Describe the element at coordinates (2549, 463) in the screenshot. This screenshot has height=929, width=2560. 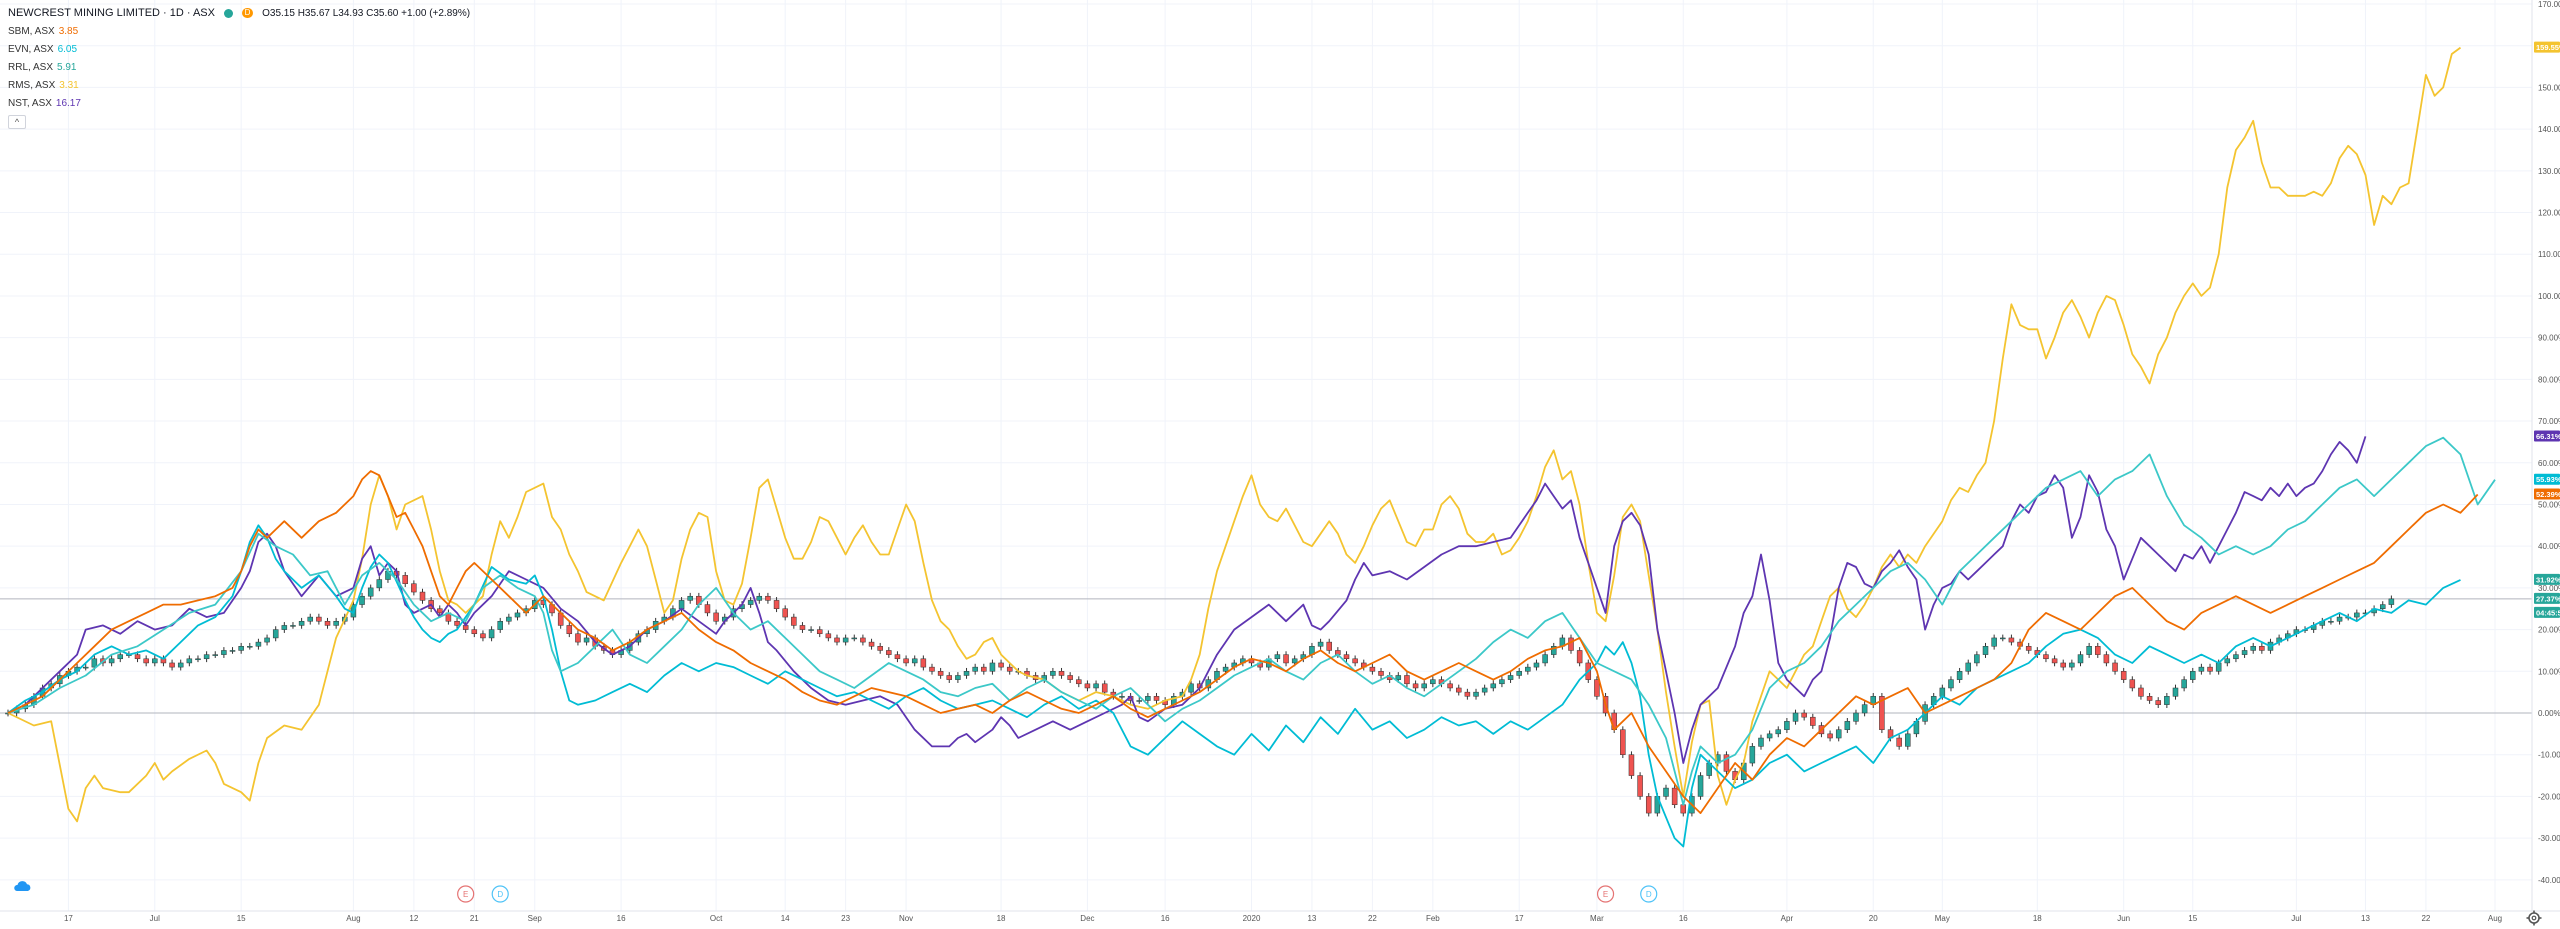
I see `y-tick-label: 60.00%` at that location.